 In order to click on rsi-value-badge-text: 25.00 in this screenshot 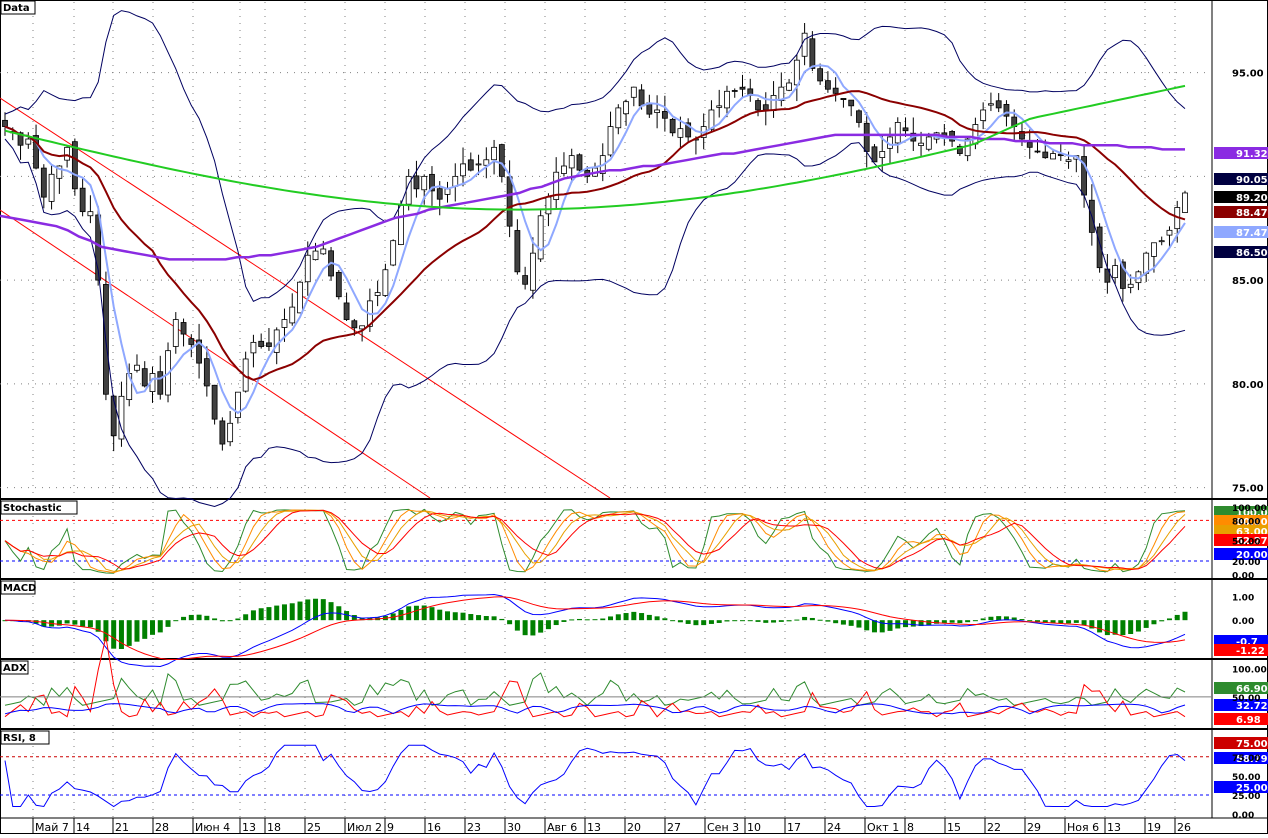, I will do `click(1252, 788)`.